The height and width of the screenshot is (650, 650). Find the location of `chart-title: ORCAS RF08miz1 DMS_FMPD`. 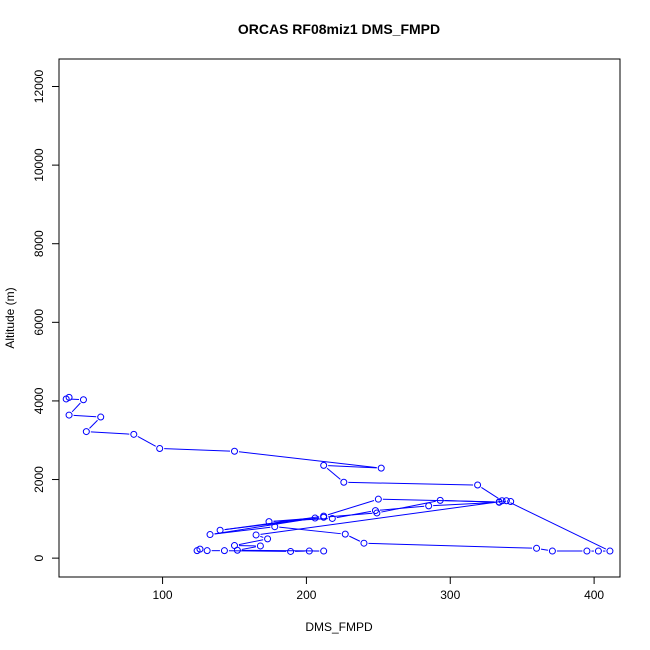

chart-title: ORCAS RF08miz1 DMS_FMPD is located at coordinates (339, 29).